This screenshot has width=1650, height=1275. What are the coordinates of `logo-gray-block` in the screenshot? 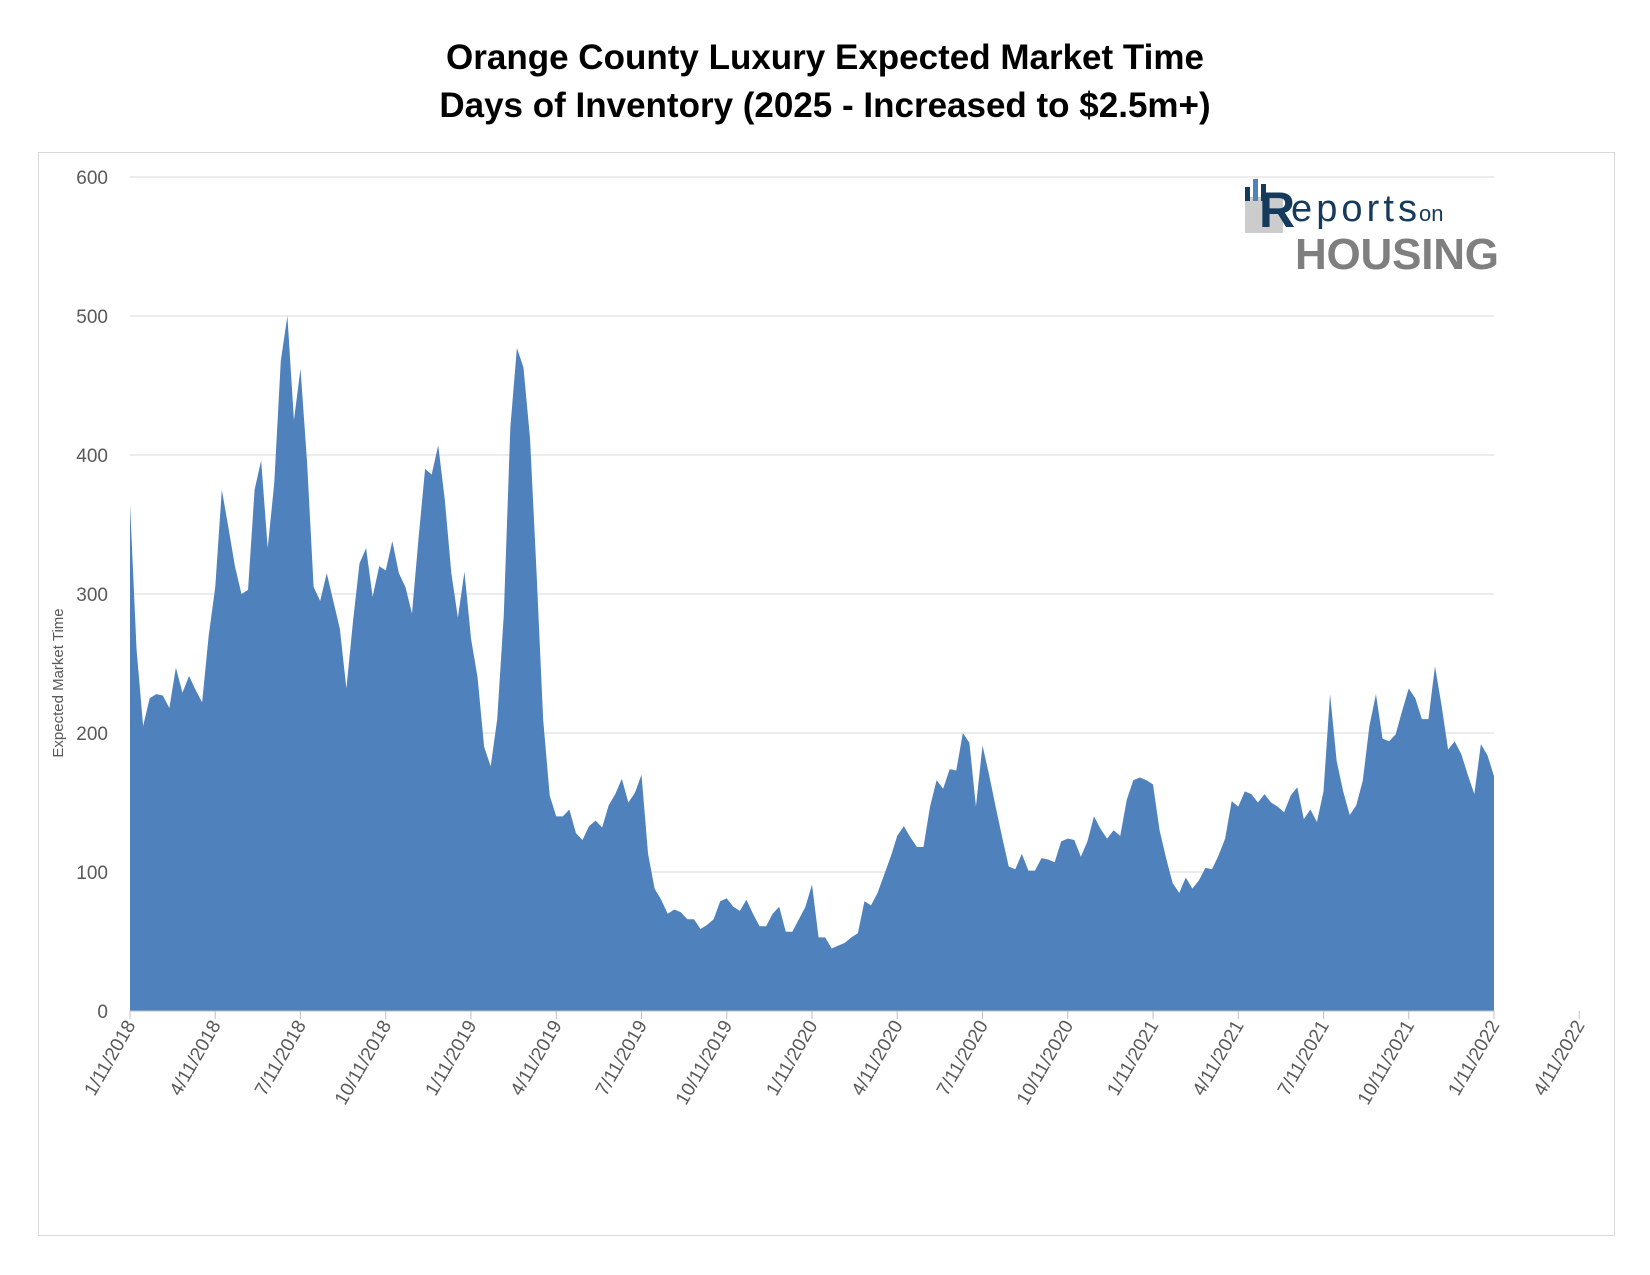 It's located at (1264, 215).